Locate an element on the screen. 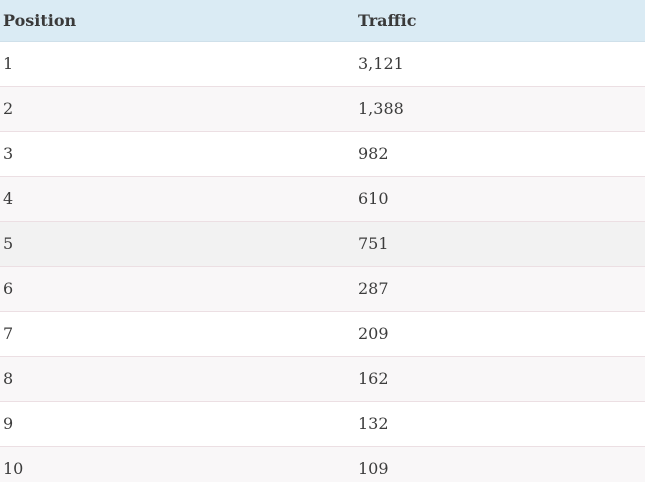 This screenshot has width=652, height=482. table-row: 7 209 is located at coordinates (322, 333).